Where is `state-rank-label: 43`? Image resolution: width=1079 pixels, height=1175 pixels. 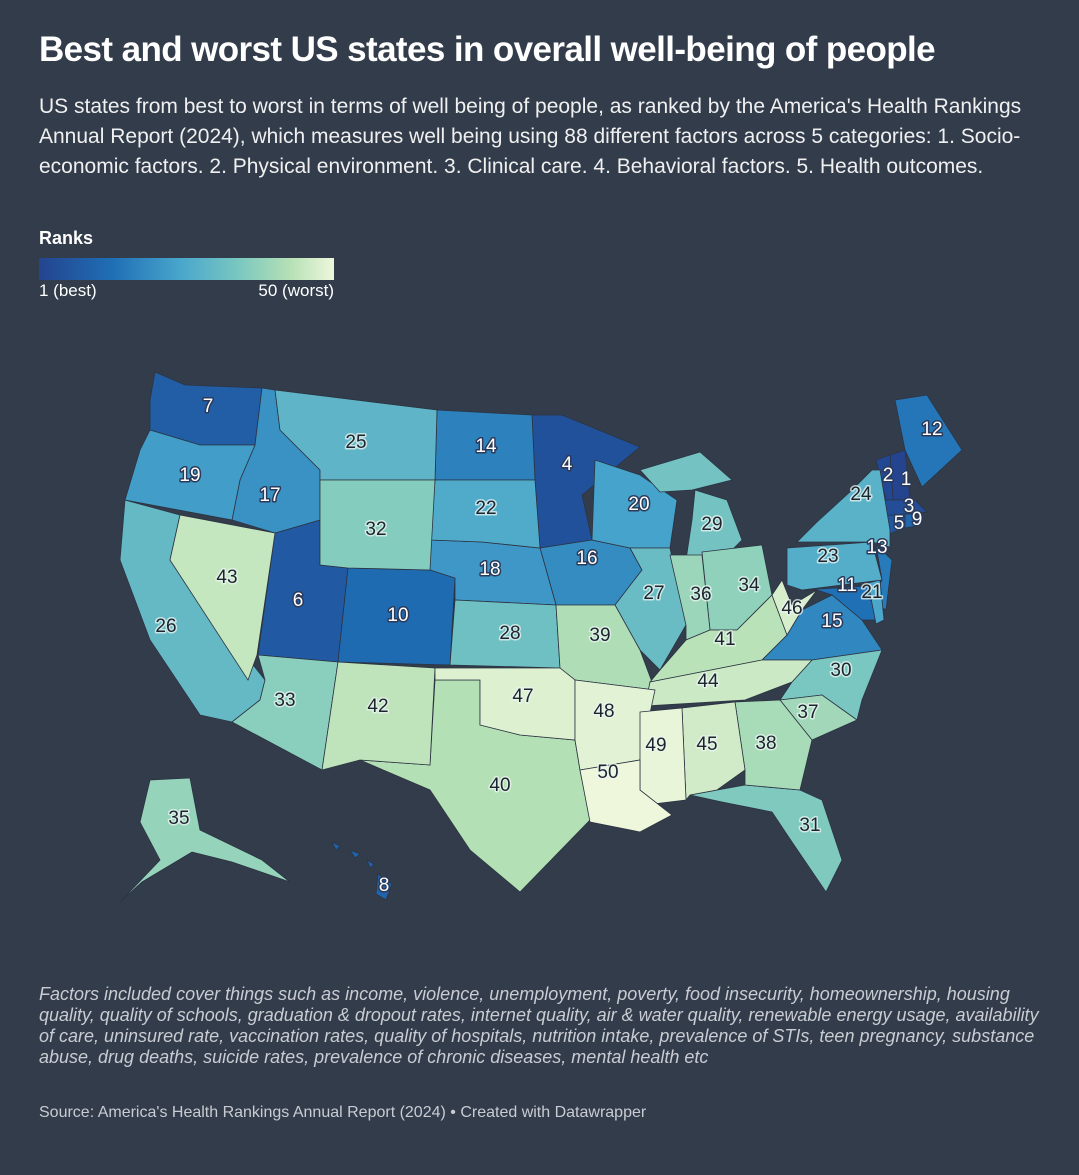 state-rank-label: 43 is located at coordinates (226, 577).